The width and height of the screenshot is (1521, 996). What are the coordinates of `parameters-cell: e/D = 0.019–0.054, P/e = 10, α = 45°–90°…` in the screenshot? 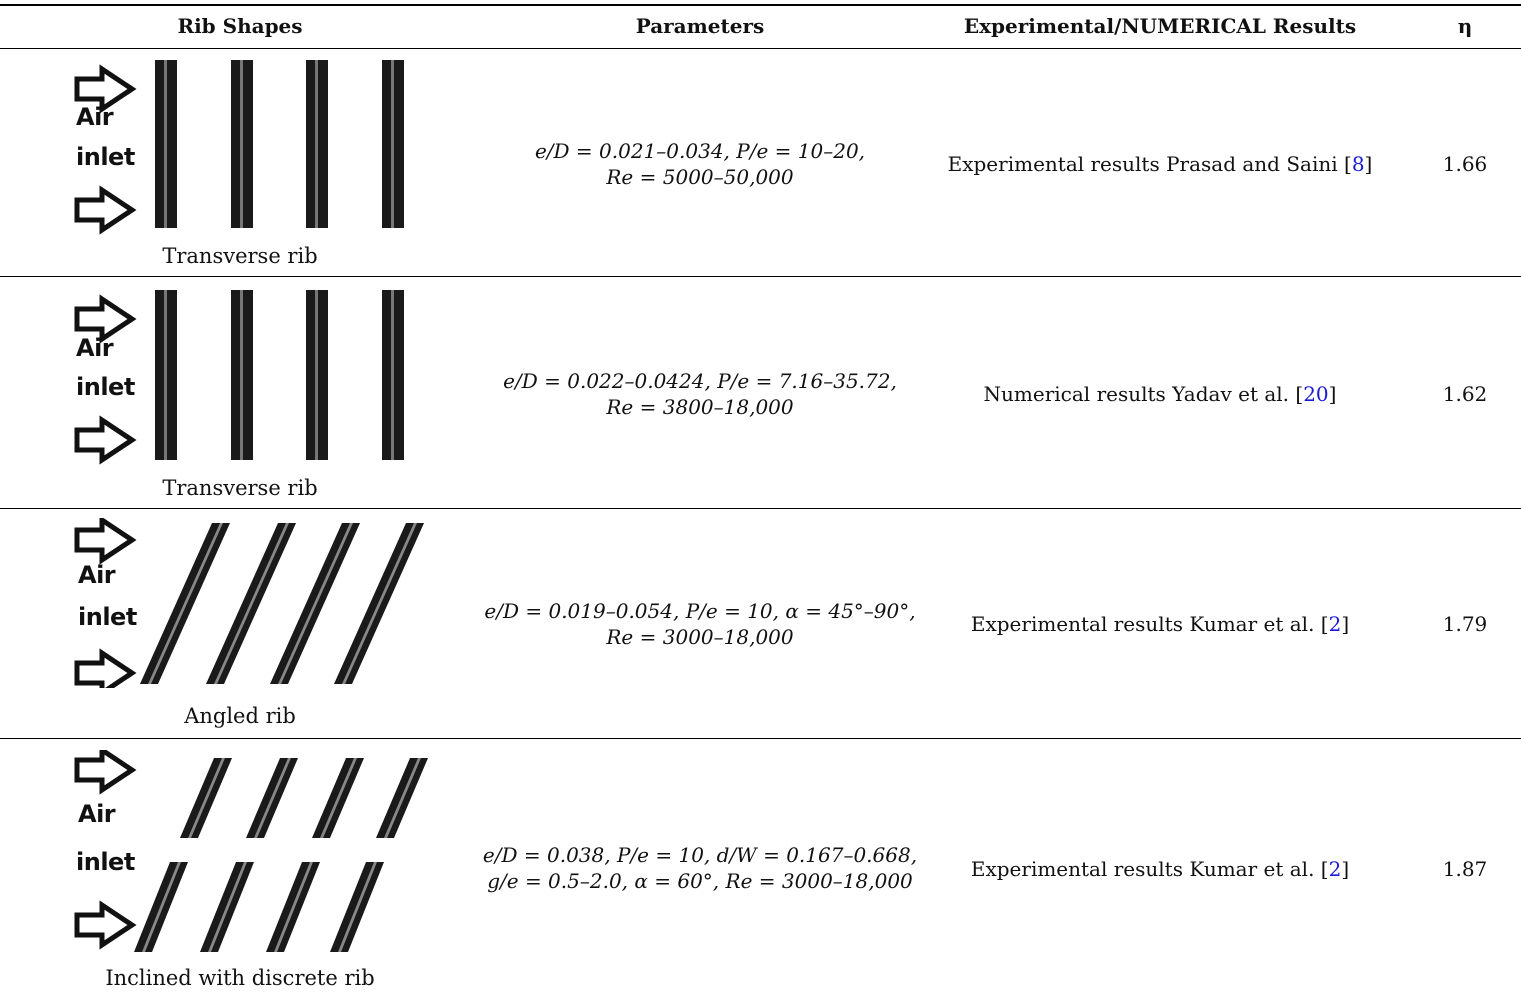 It's located at (700, 624).